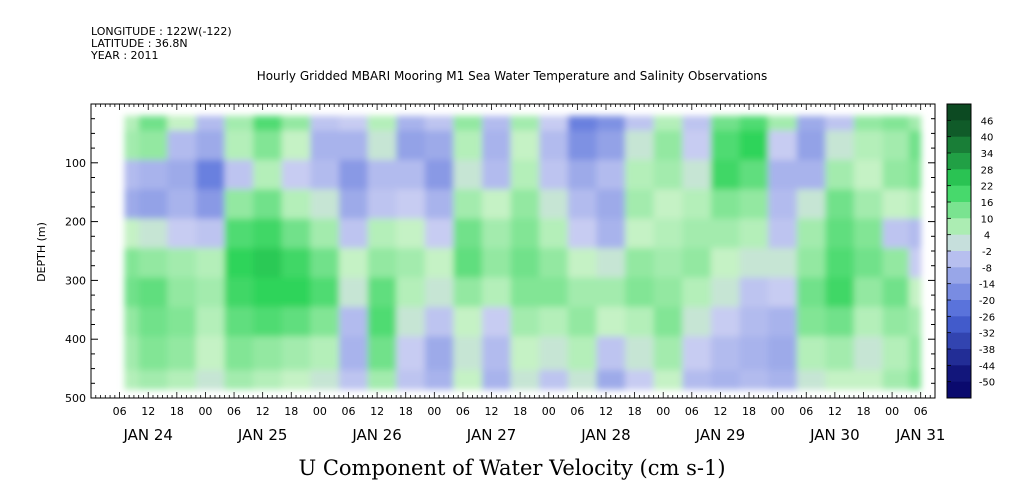  What do you see at coordinates (987, 138) in the screenshot?
I see `colorbar-label: 40` at bounding box center [987, 138].